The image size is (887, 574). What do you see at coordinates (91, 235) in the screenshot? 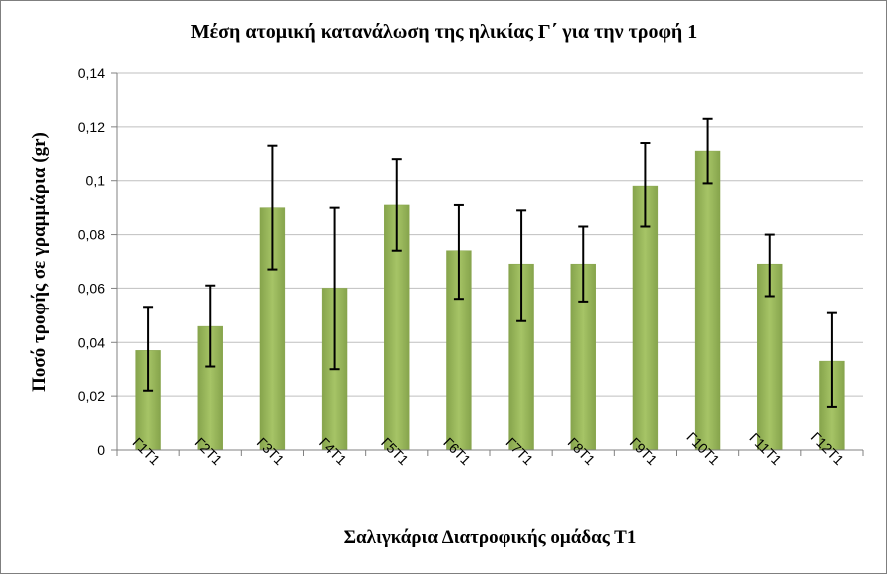
I see `y-tick-label: 0,08` at bounding box center [91, 235].